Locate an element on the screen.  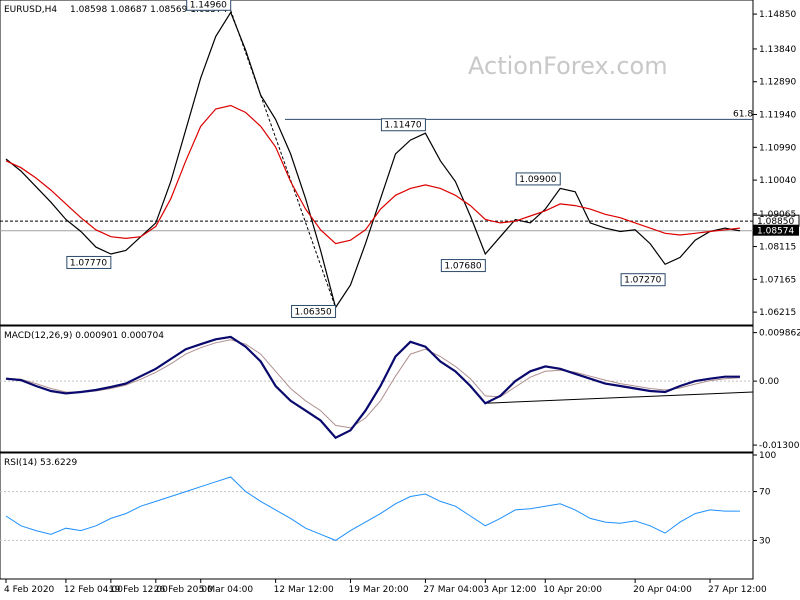
price-y-tick: 1.08115 is located at coordinates (777, 248).